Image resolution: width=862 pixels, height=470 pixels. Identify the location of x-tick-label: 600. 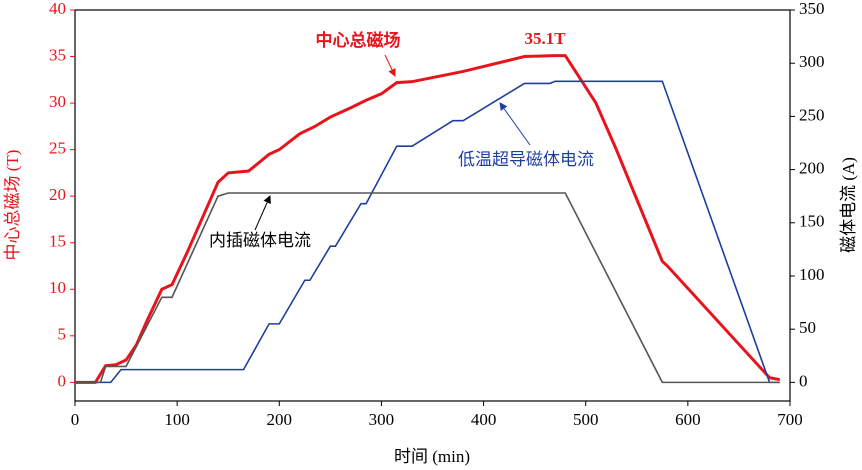
(688, 419).